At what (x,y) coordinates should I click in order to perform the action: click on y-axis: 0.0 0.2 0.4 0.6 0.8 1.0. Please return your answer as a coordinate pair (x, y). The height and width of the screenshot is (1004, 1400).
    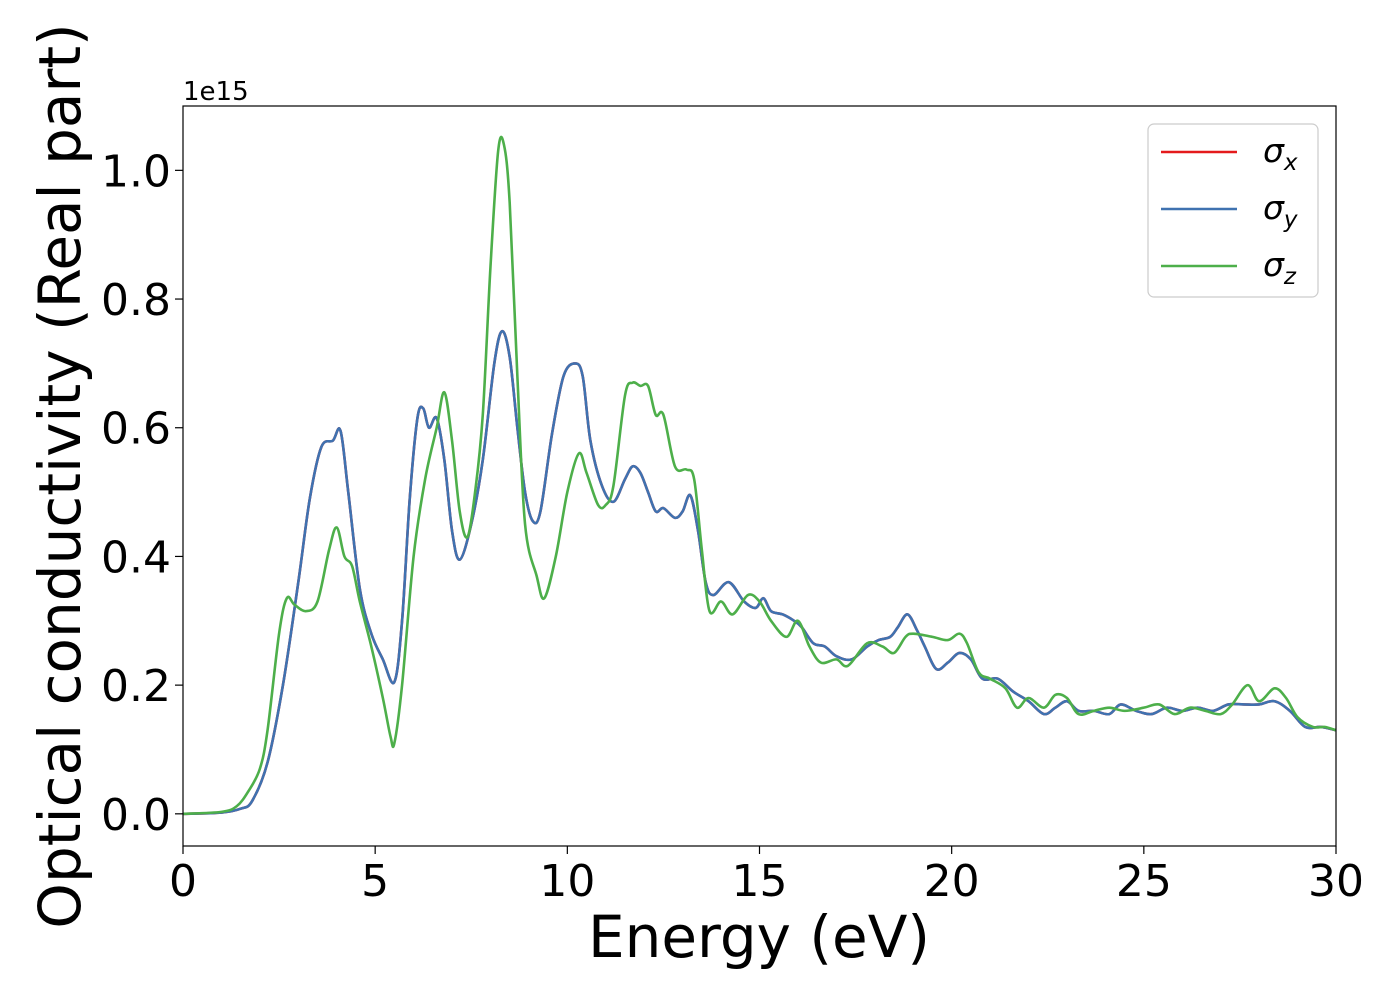
    Looking at the image, I should click on (142, 493).